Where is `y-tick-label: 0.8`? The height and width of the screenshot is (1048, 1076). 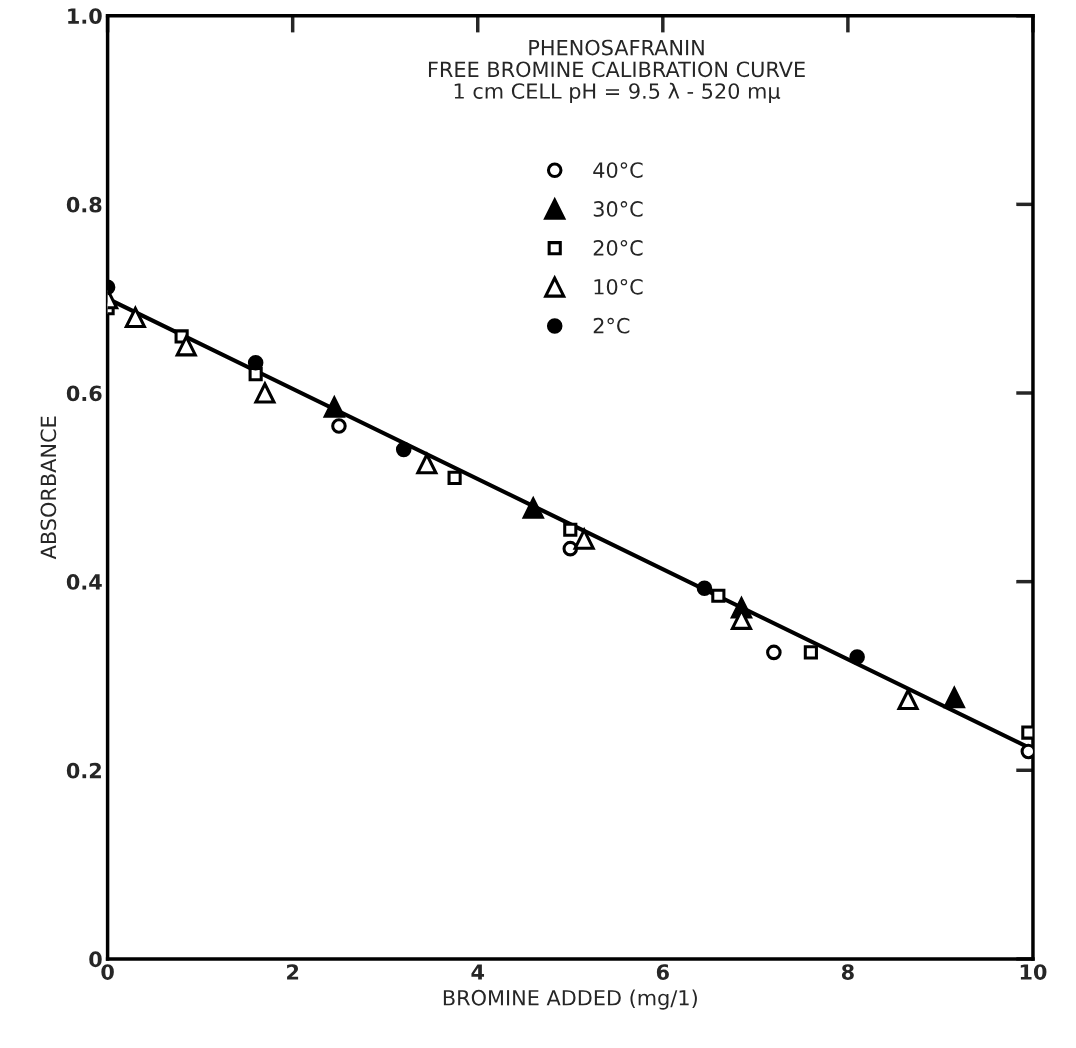
y-tick-label: 0.8 is located at coordinates (84, 204).